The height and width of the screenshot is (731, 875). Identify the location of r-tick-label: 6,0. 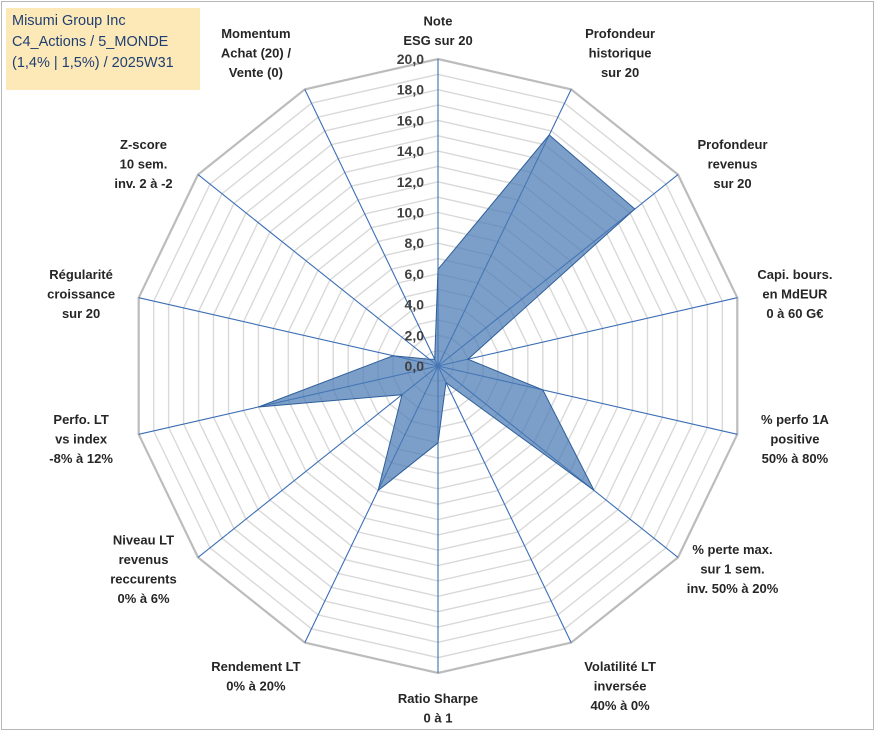
(415, 274).